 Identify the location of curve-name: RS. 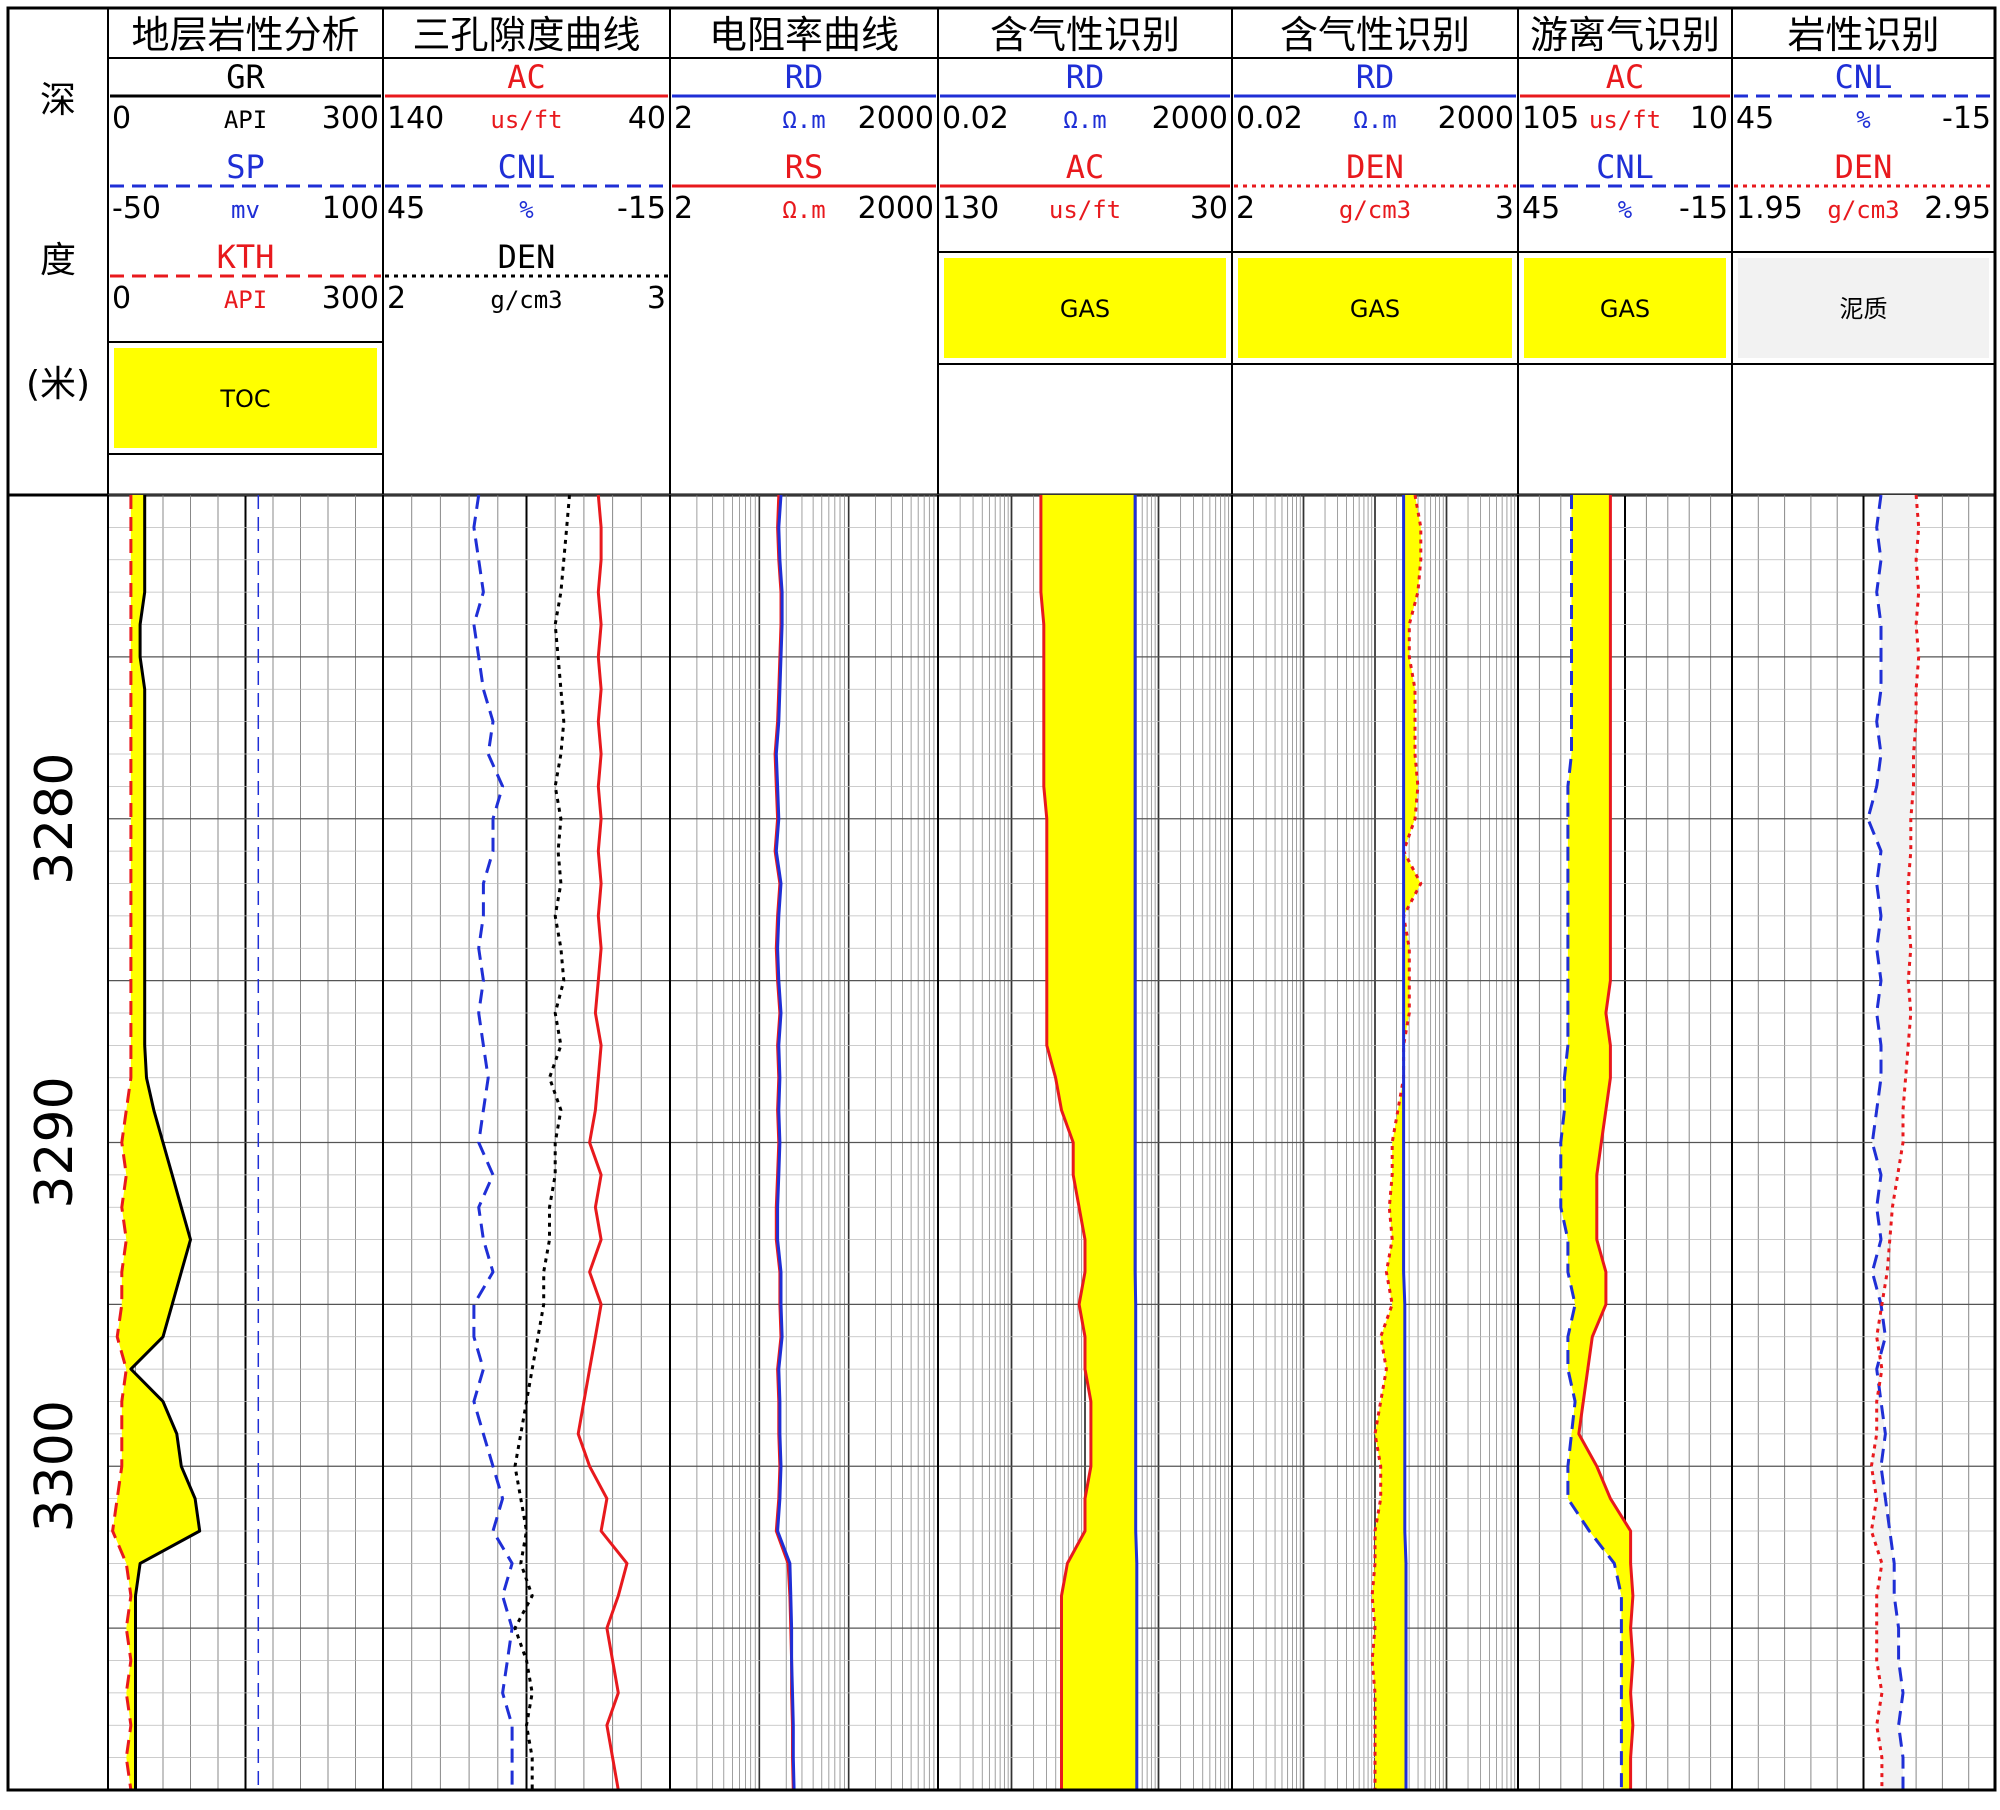
(804, 167).